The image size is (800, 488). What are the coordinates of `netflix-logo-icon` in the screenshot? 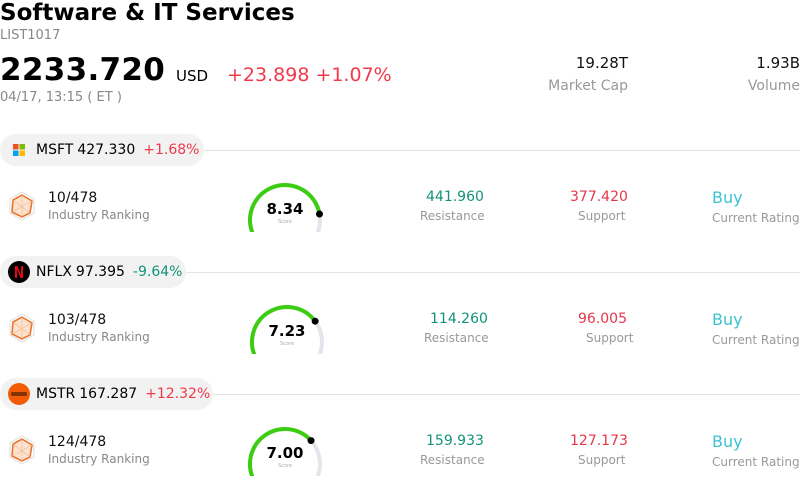 It's located at (19, 272).